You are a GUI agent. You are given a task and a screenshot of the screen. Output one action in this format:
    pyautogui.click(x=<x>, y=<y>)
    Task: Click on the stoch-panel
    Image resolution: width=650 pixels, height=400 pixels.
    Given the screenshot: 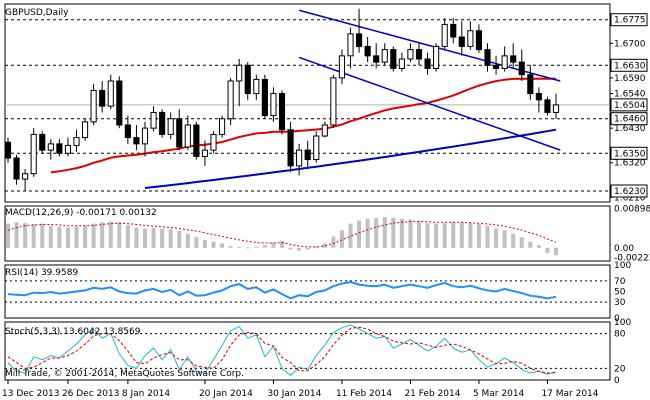 What is the action you would take?
    pyautogui.click(x=307, y=351)
    